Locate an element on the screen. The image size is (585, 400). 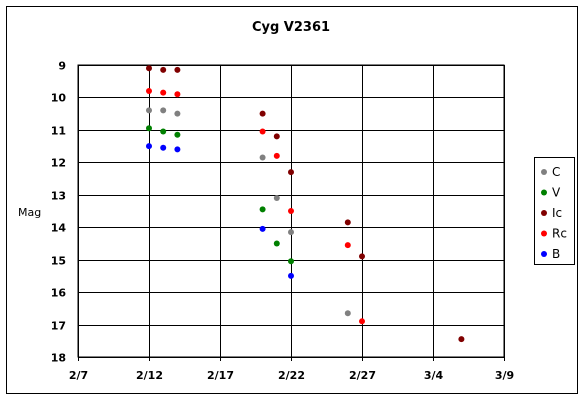
y-tick-label: 9 is located at coordinates (62, 66).